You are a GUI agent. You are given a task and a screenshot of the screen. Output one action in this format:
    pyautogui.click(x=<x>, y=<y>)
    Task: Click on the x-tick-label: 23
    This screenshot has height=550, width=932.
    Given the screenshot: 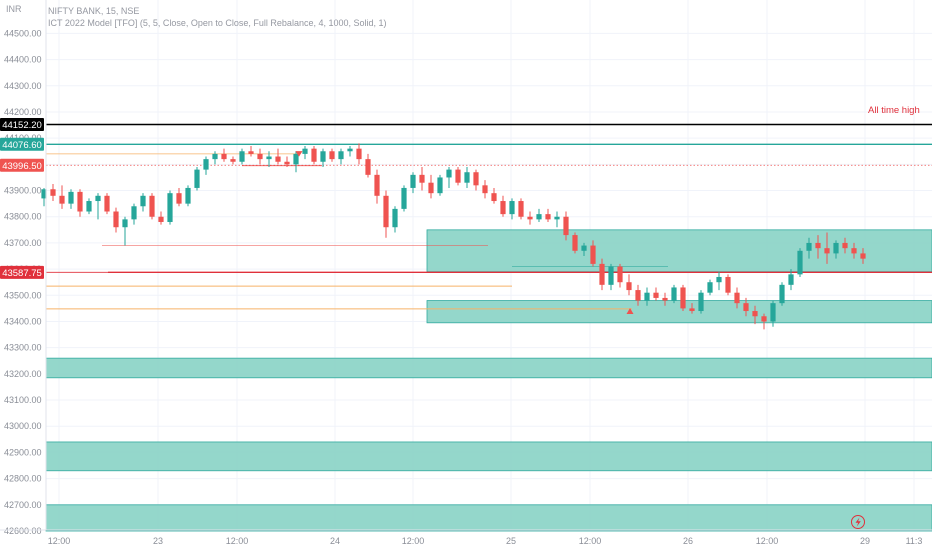 What is the action you would take?
    pyautogui.click(x=158, y=541)
    